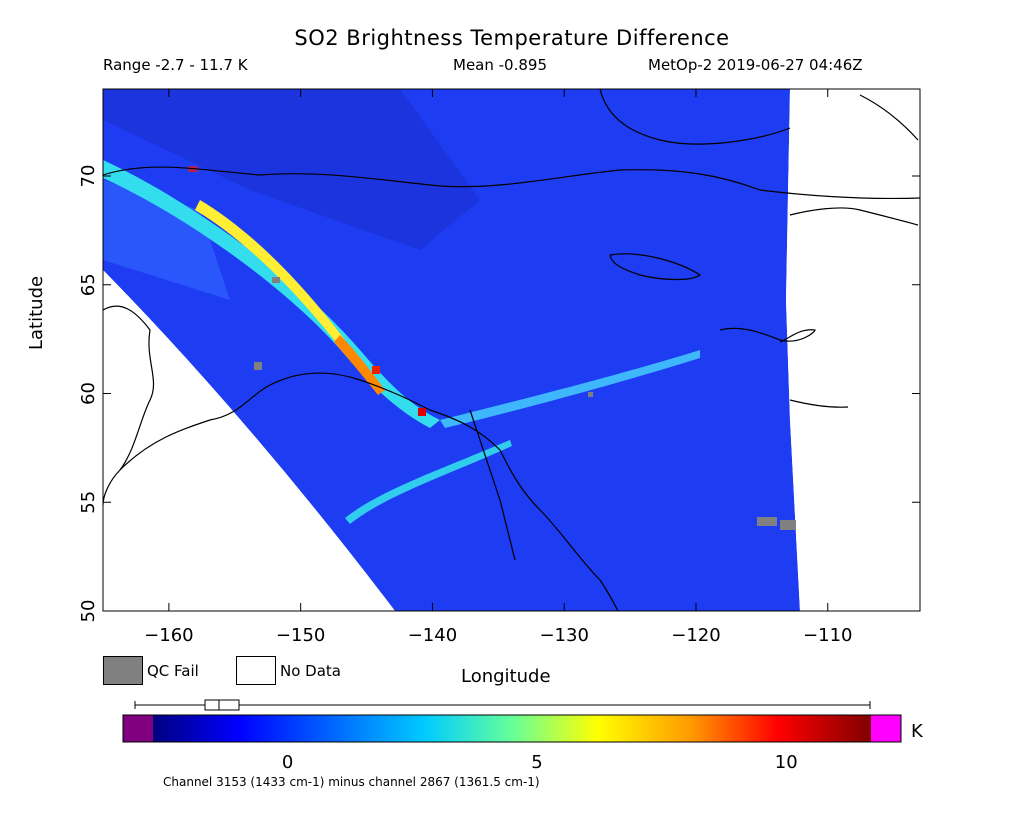 The width and height of the screenshot is (1024, 813). Describe the element at coordinates (755, 65) in the screenshot. I see `satellite-time-text: MetOp-2 2019-06-27 04:46Z` at that location.